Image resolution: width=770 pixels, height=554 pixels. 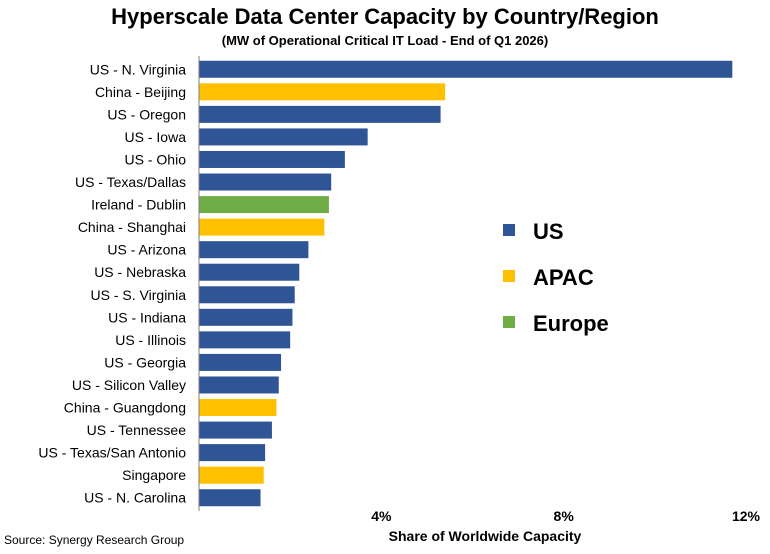 I want to click on bar-china-shanghai, so click(x=262, y=227).